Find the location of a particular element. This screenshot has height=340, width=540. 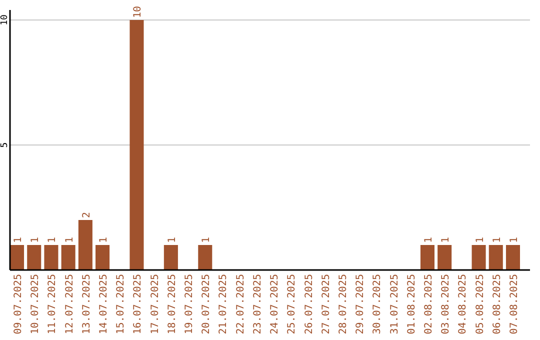

x-tick-label: 01.08.2025 is located at coordinates (412, 304).